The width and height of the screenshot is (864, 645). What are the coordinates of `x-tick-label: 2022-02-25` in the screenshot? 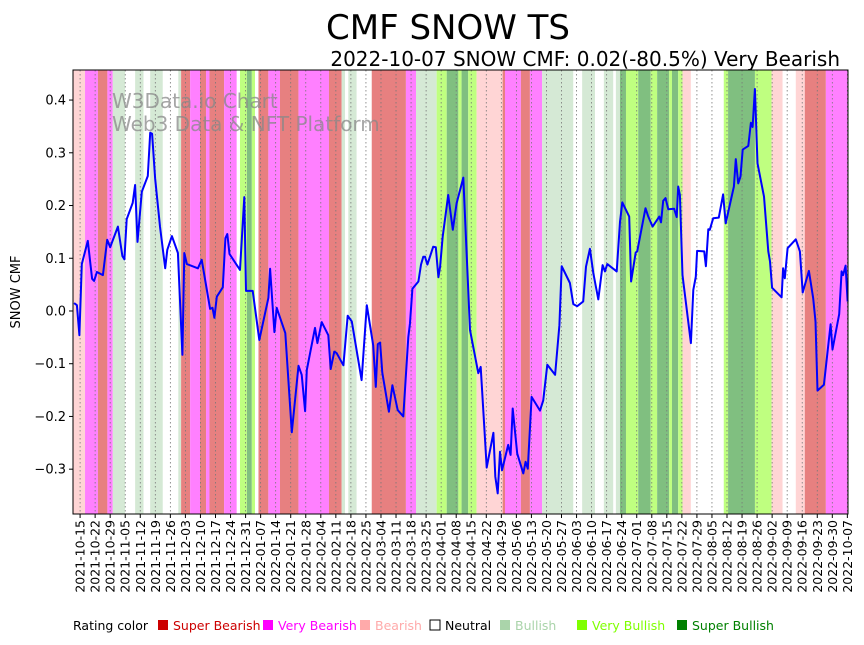 It's located at (365, 556).